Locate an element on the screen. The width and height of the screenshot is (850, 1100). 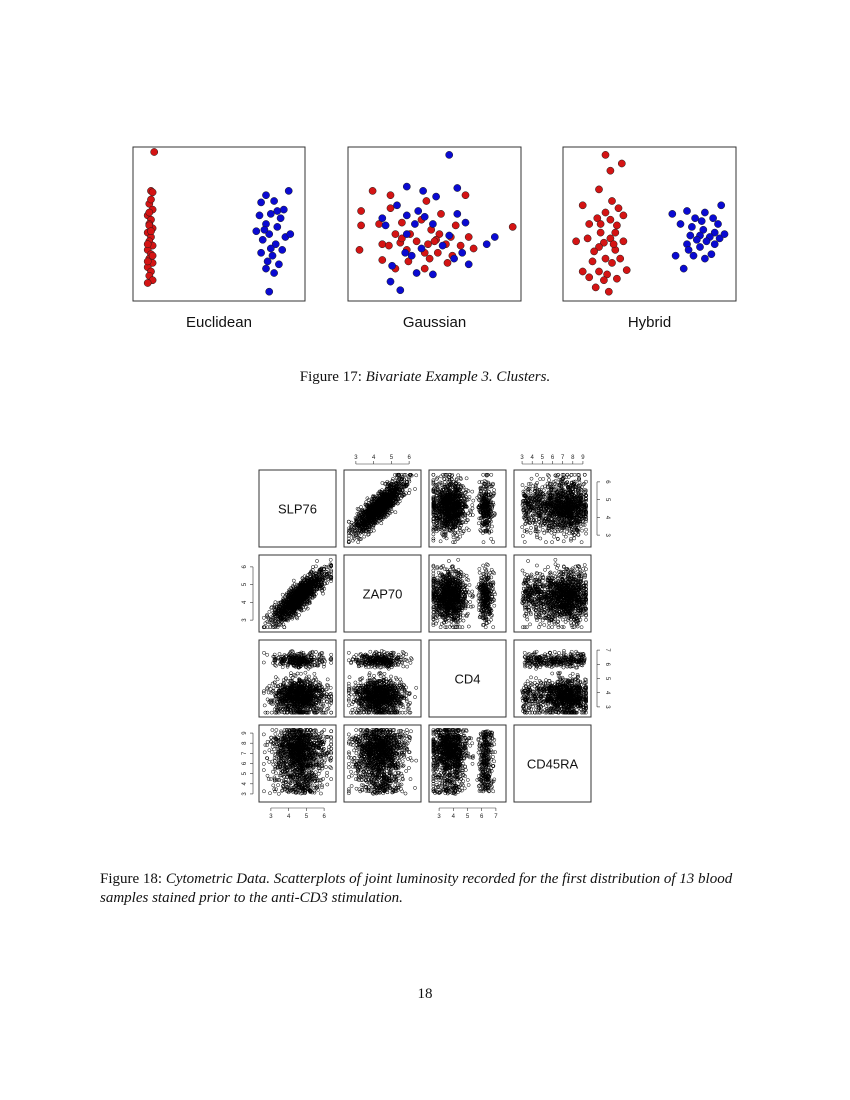
matrix-cell-slp76-cd45ra is located at coordinates (552, 508).